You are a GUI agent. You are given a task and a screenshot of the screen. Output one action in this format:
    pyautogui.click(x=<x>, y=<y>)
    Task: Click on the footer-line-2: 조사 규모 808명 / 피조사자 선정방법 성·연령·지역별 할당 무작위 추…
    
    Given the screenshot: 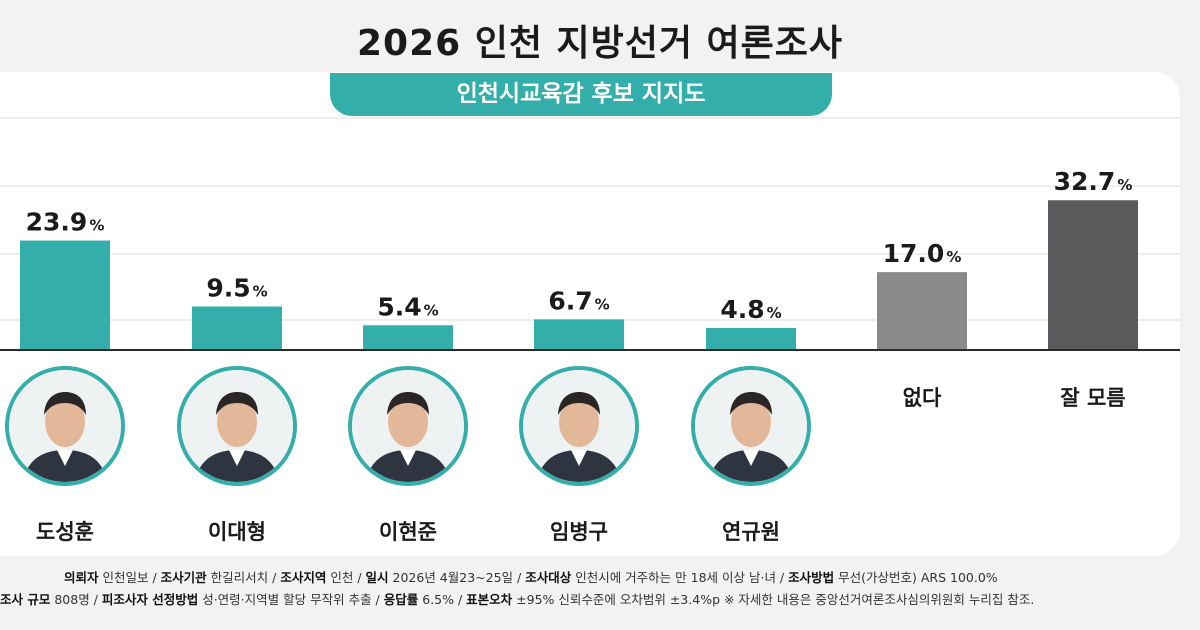 What is the action you would take?
    pyautogui.click(x=517, y=599)
    